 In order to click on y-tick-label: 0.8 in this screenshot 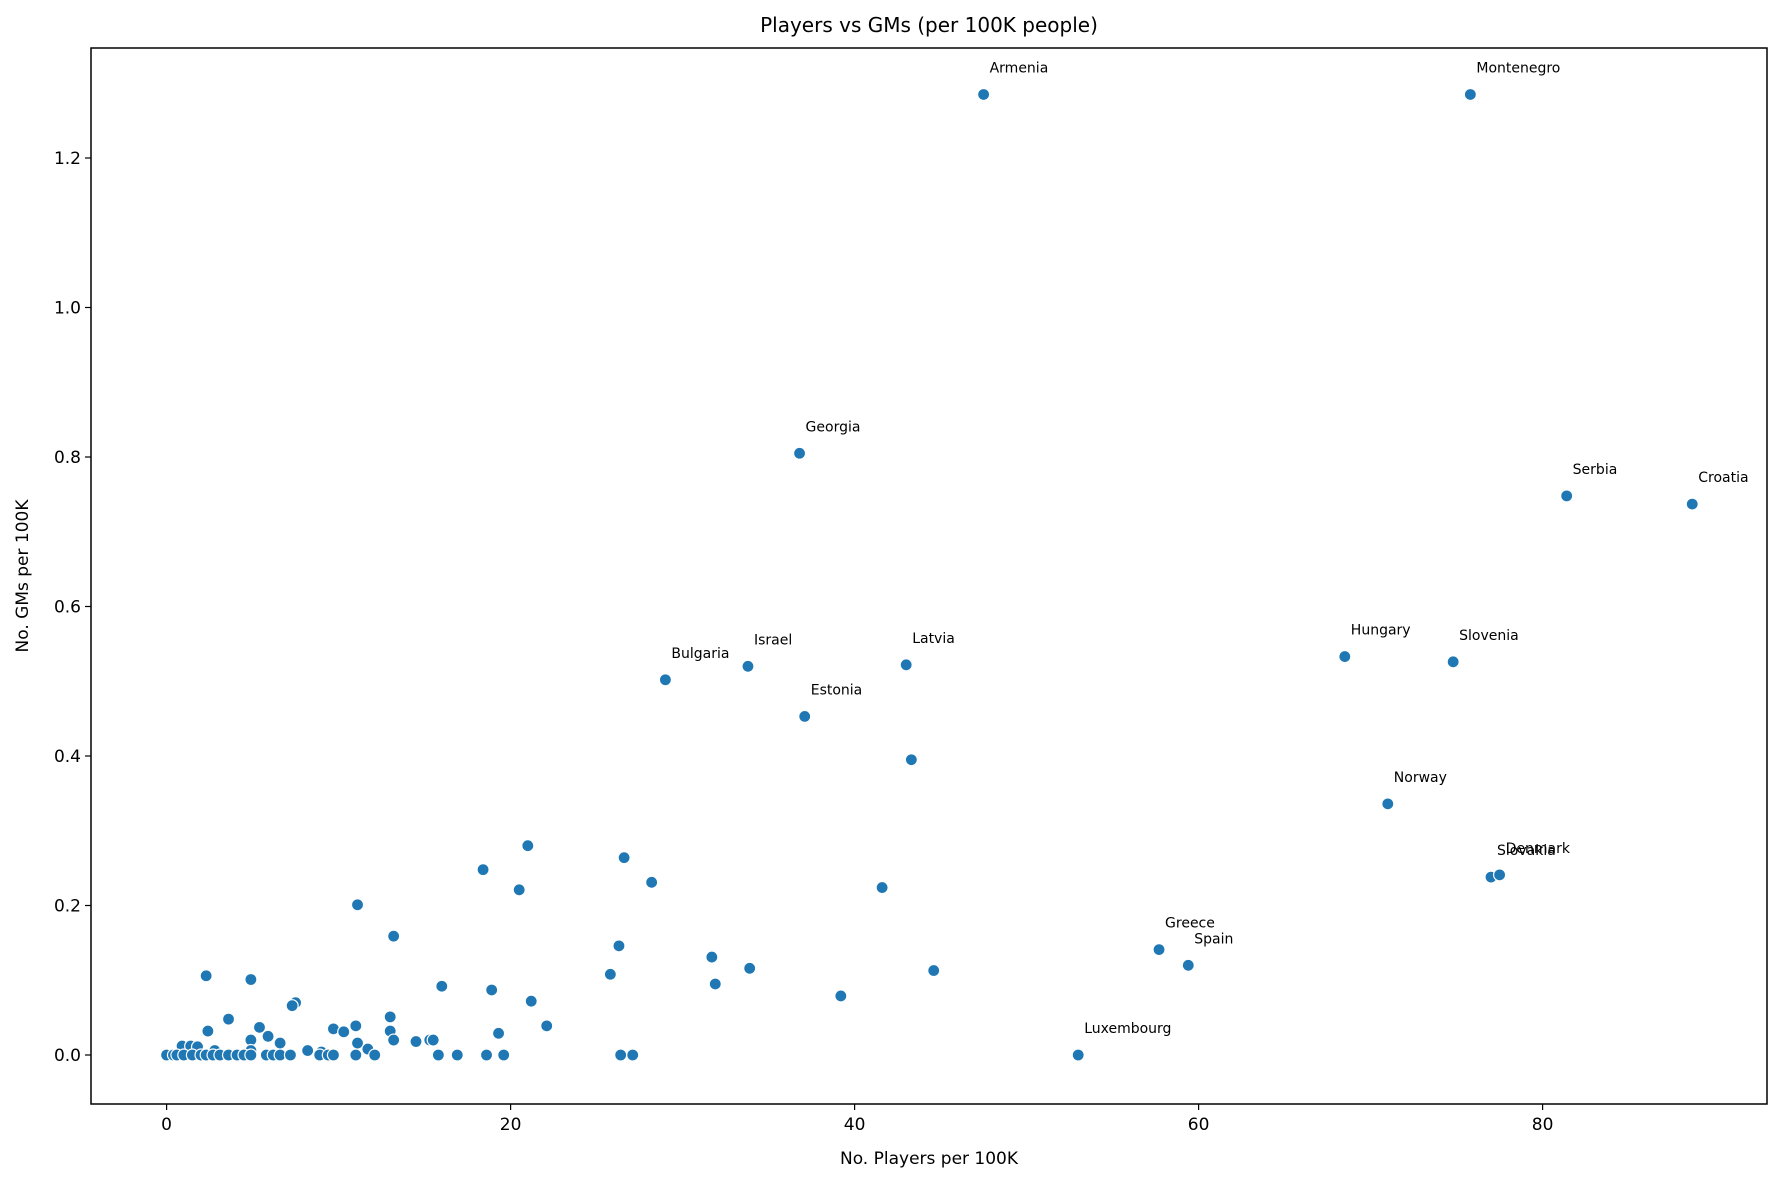, I will do `click(67, 458)`.